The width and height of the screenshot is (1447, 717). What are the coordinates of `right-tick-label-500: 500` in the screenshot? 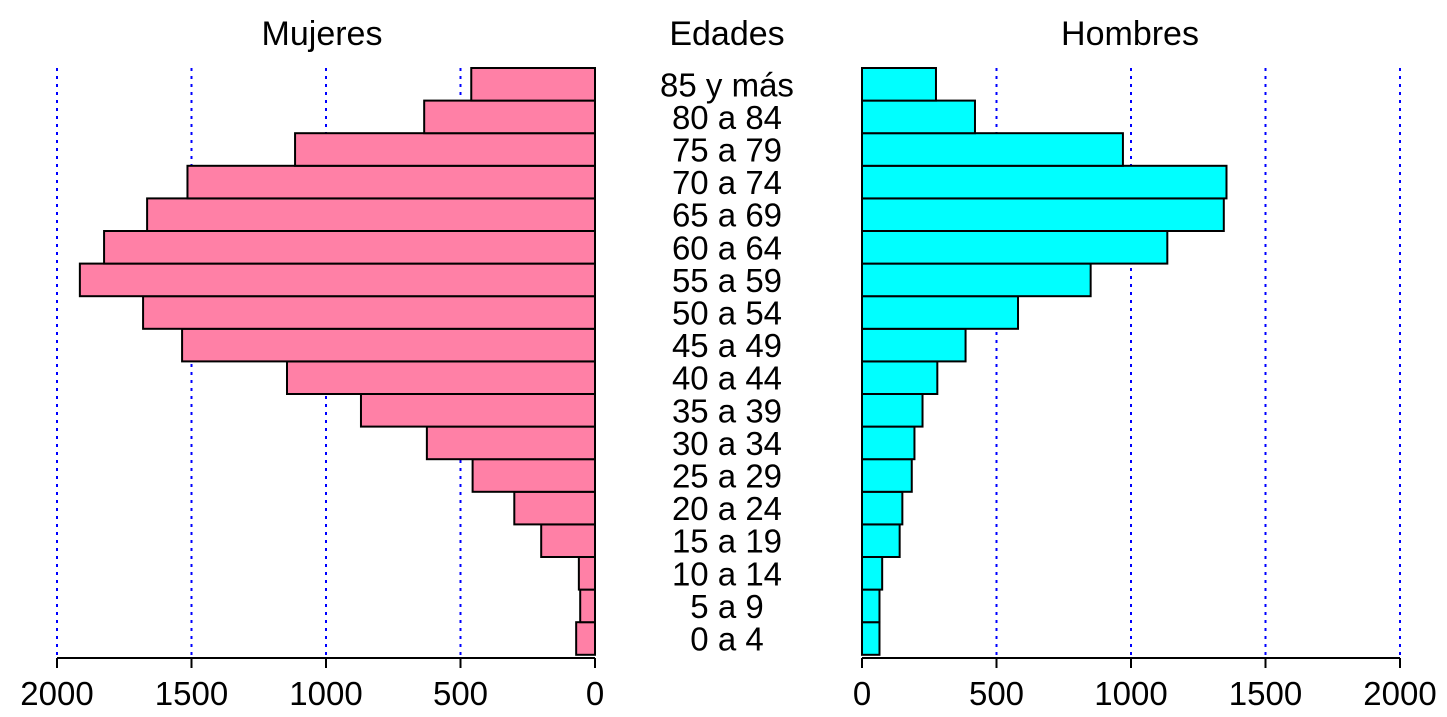 It's located at (996, 693).